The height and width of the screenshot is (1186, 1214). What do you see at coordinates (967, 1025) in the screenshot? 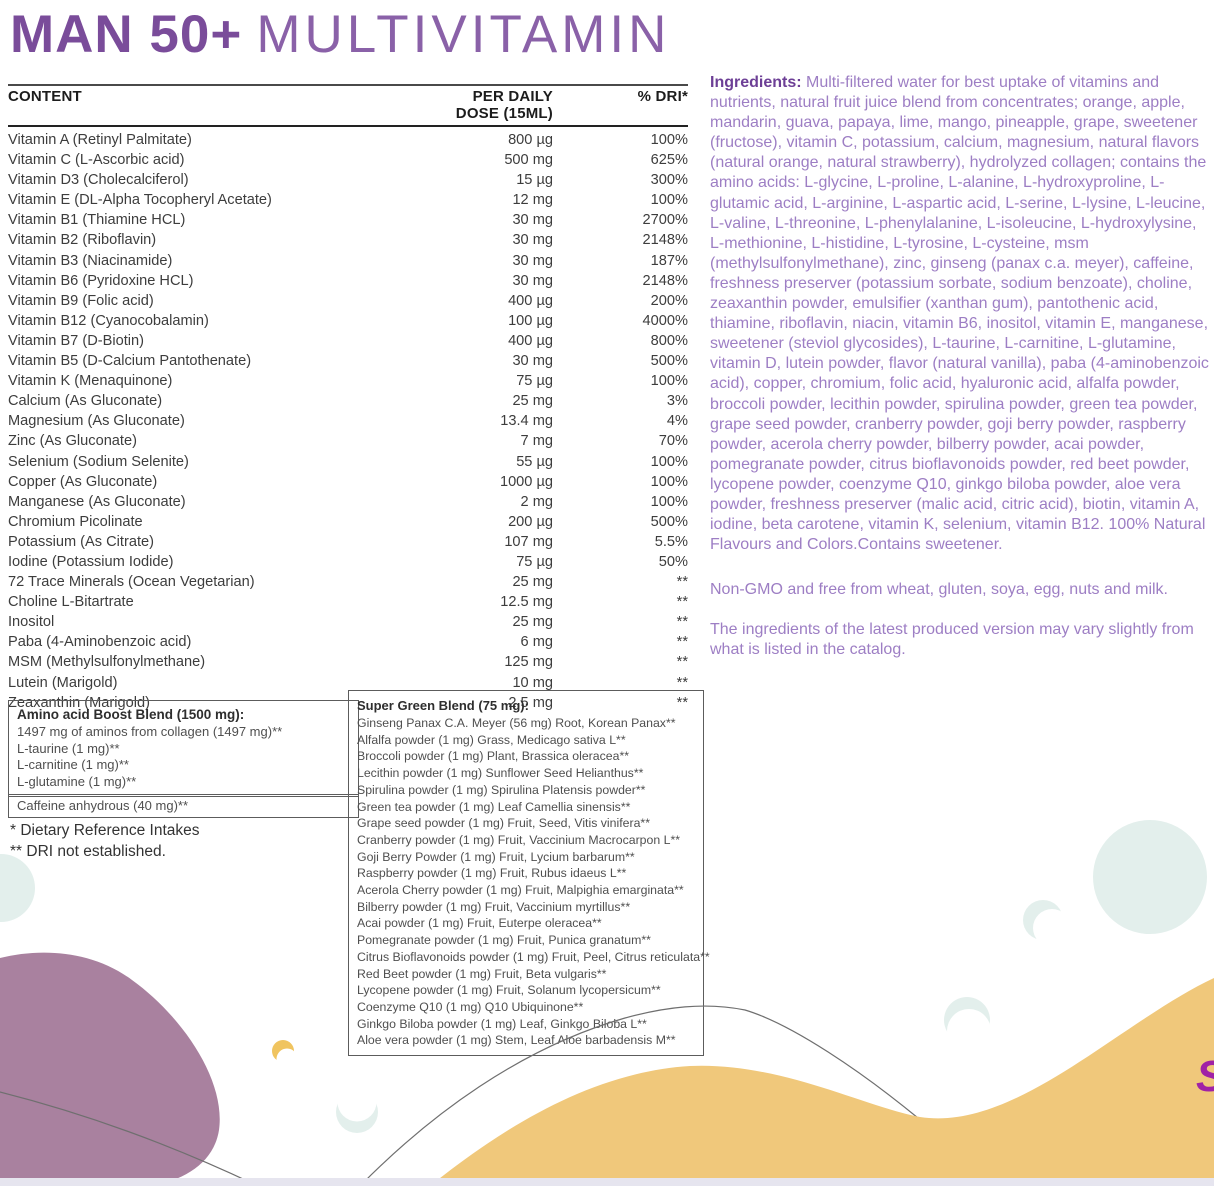
I see `teal-crescent-2-icon` at bounding box center [967, 1025].